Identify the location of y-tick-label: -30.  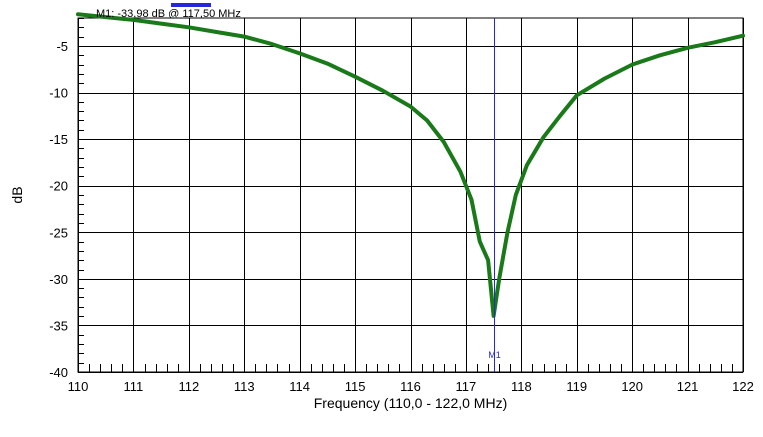
(58, 279).